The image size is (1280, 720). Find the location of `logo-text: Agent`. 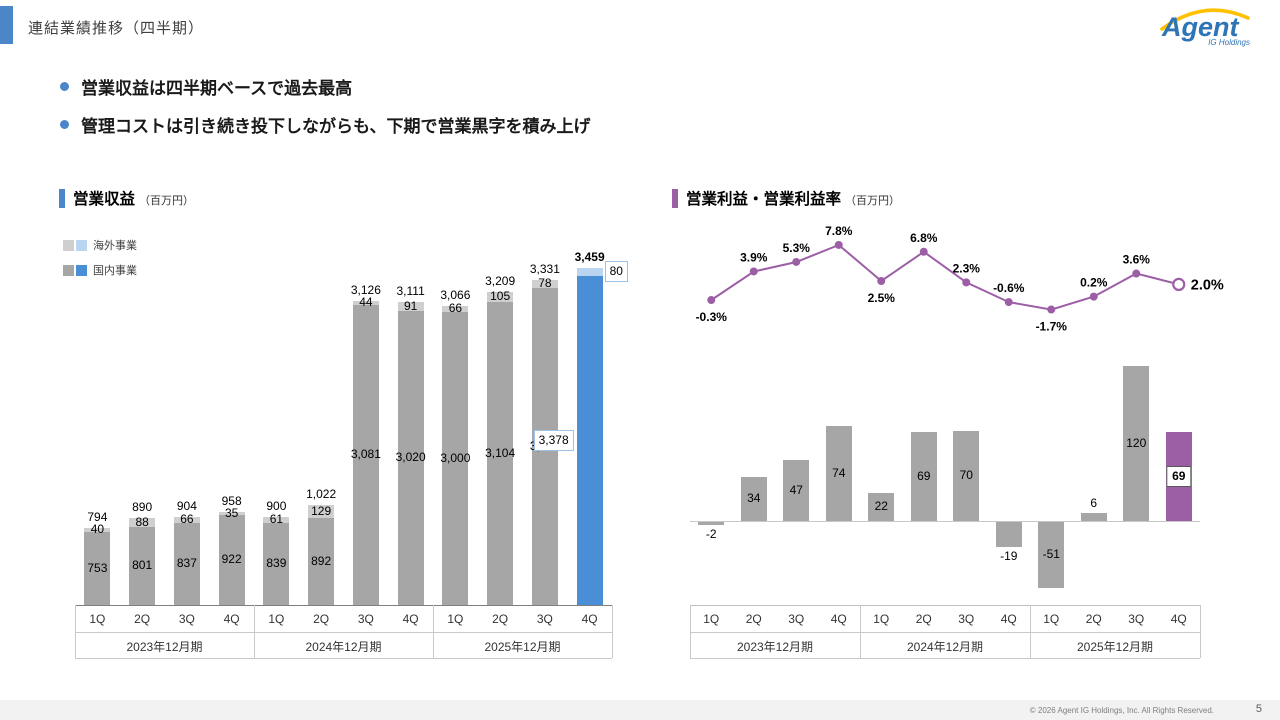

logo-text: Agent is located at coordinates (1200, 27).